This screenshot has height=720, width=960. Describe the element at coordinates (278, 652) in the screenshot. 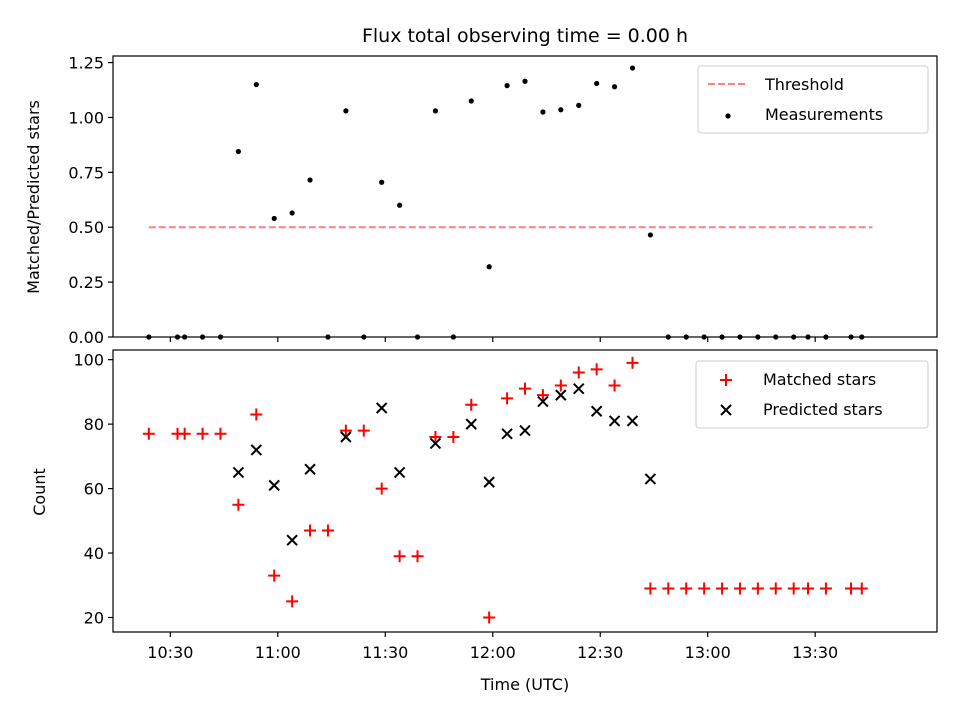

I see `bottom-x-tick-label: 11:00` at that location.